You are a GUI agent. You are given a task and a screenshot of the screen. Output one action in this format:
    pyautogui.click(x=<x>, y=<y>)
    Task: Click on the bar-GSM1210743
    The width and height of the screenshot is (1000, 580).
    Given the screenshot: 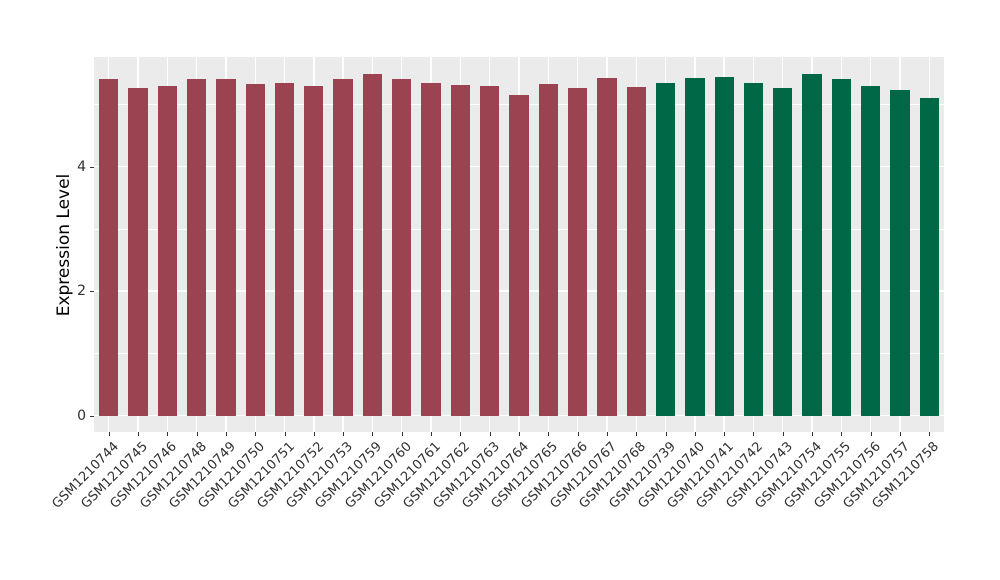 What is the action you would take?
    pyautogui.click(x=783, y=251)
    